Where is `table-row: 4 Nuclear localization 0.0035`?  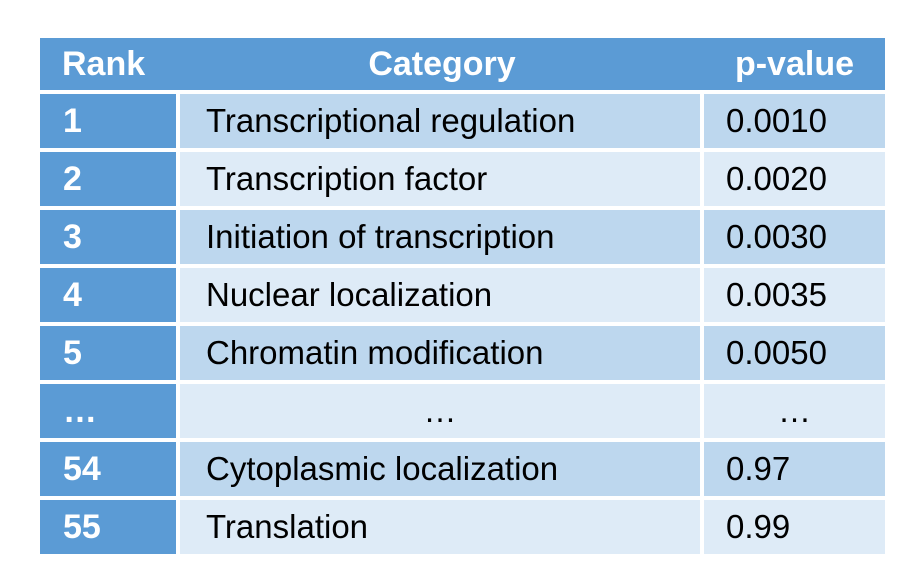 table-row: 4 Nuclear localization 0.0035 is located at coordinates (462, 295).